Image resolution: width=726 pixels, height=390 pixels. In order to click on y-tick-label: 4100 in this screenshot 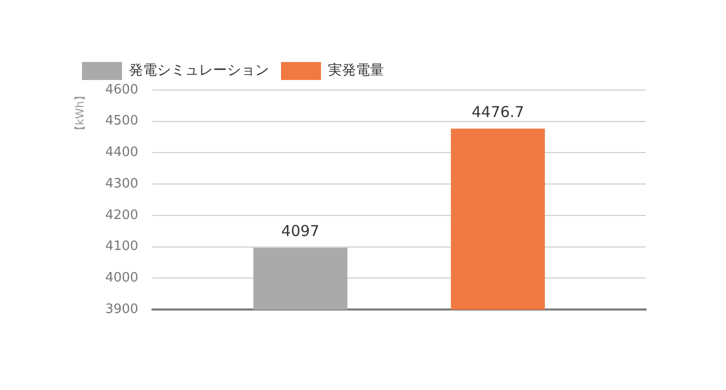, I will do `click(121, 246)`.